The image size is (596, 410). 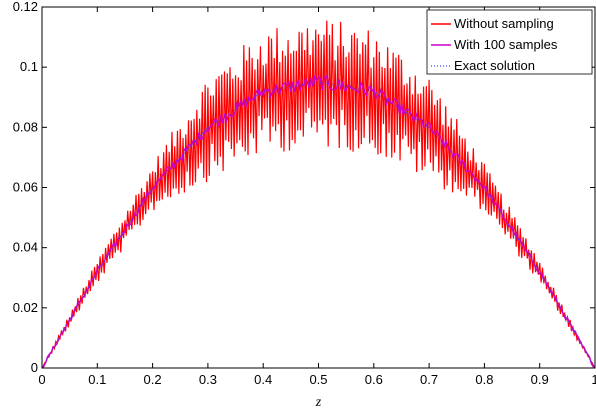 What do you see at coordinates (208, 379) in the screenshot?
I see `x-tick-label: 0.3` at bounding box center [208, 379].